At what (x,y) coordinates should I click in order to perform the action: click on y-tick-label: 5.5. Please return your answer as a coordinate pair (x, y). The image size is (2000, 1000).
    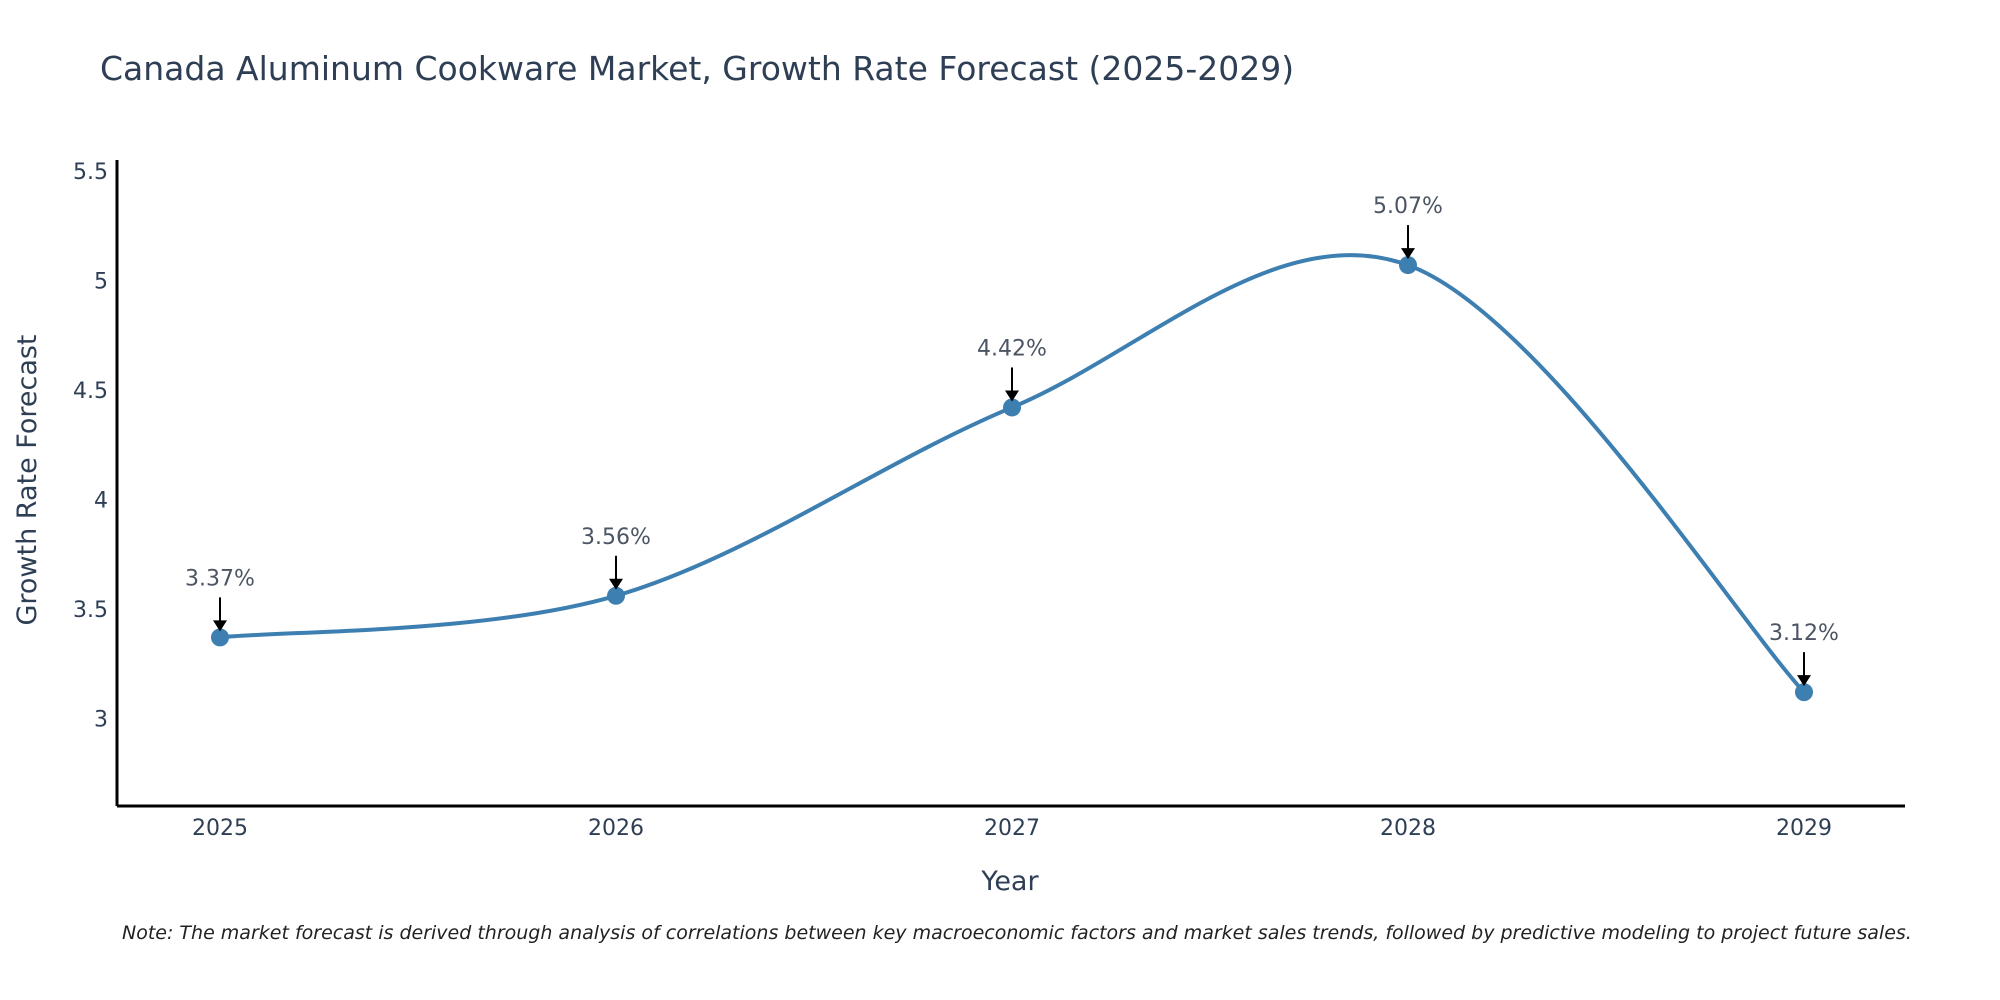
    Looking at the image, I should click on (90, 172).